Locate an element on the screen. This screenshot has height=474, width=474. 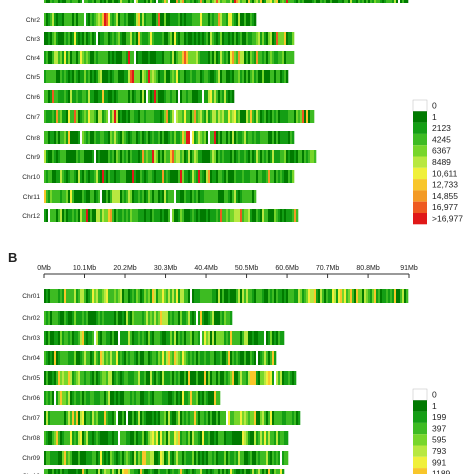
row-label: Chr3 is located at coordinates (33, 39).